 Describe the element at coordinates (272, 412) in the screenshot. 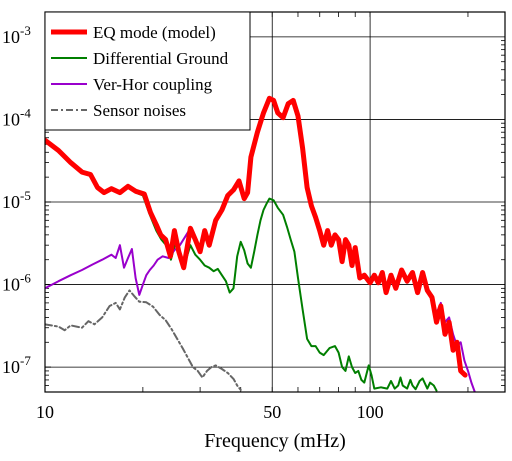

I see `x-tick-label: 50` at that location.